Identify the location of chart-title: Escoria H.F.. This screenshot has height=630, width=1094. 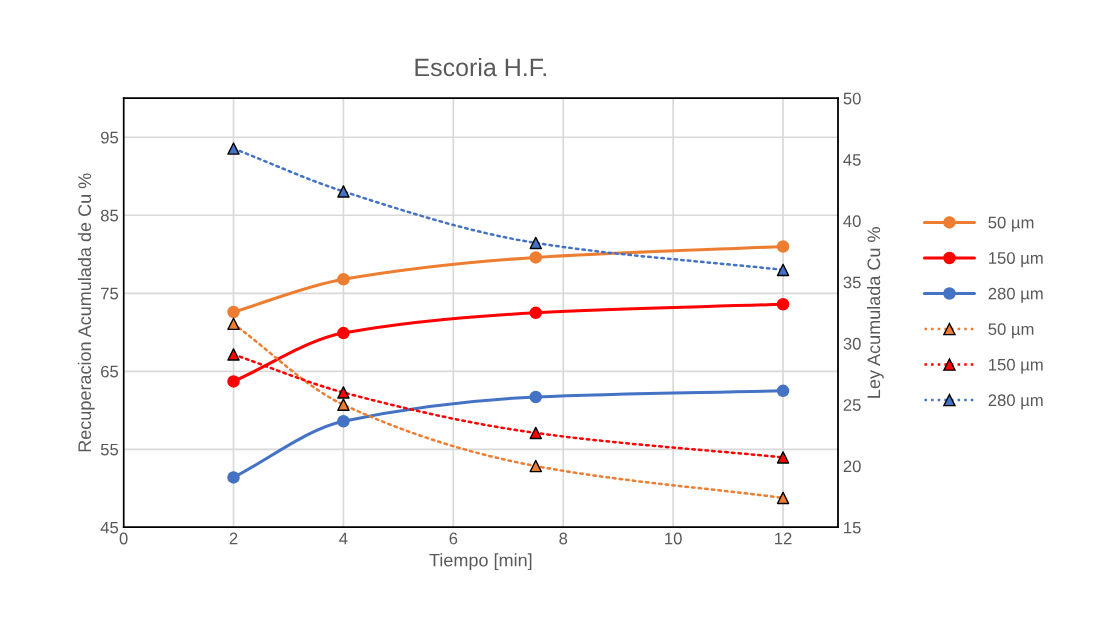
(480, 67).